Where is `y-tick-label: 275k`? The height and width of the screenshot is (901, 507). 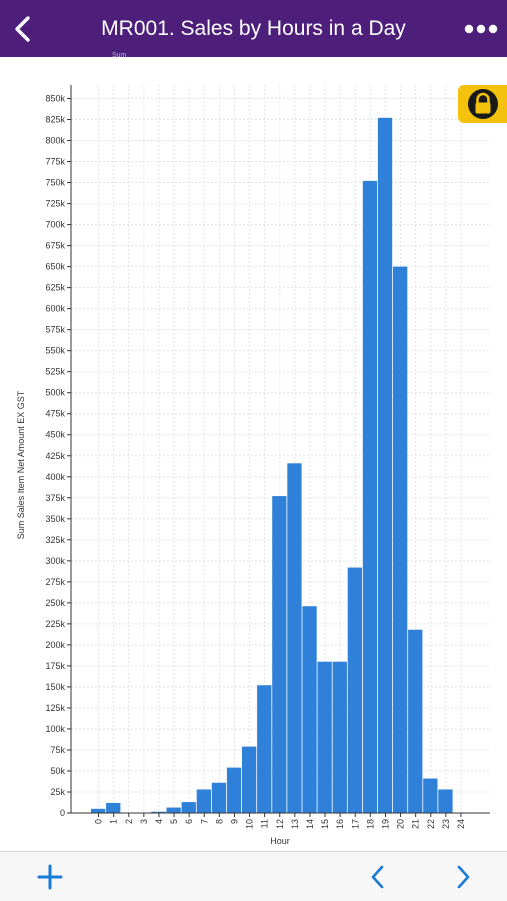 y-tick-label: 275k is located at coordinates (55, 582).